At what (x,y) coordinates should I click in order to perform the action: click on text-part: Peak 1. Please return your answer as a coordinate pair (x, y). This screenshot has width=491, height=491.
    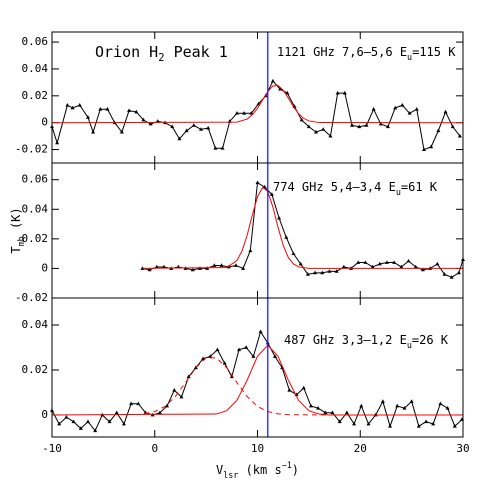
    Looking at the image, I should click on (196, 52).